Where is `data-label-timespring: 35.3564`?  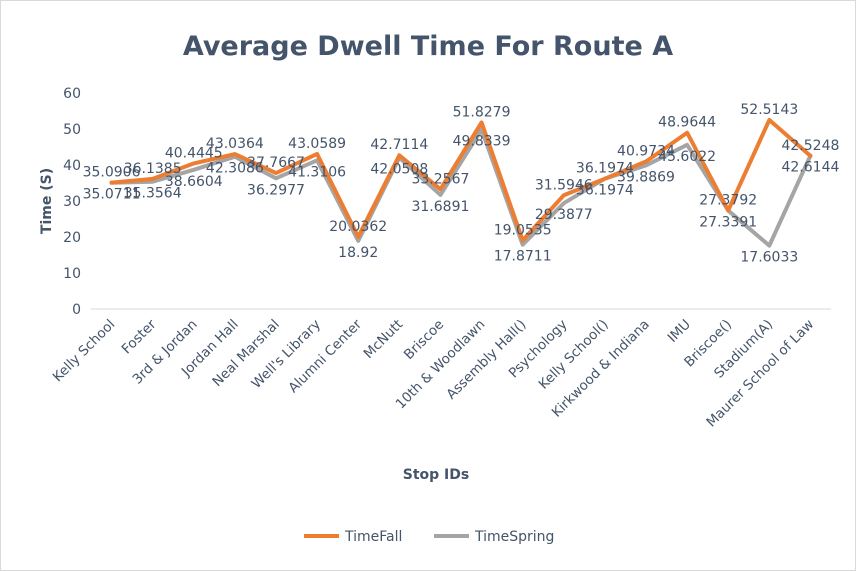 data-label-timespring: 35.3564 is located at coordinates (153, 194).